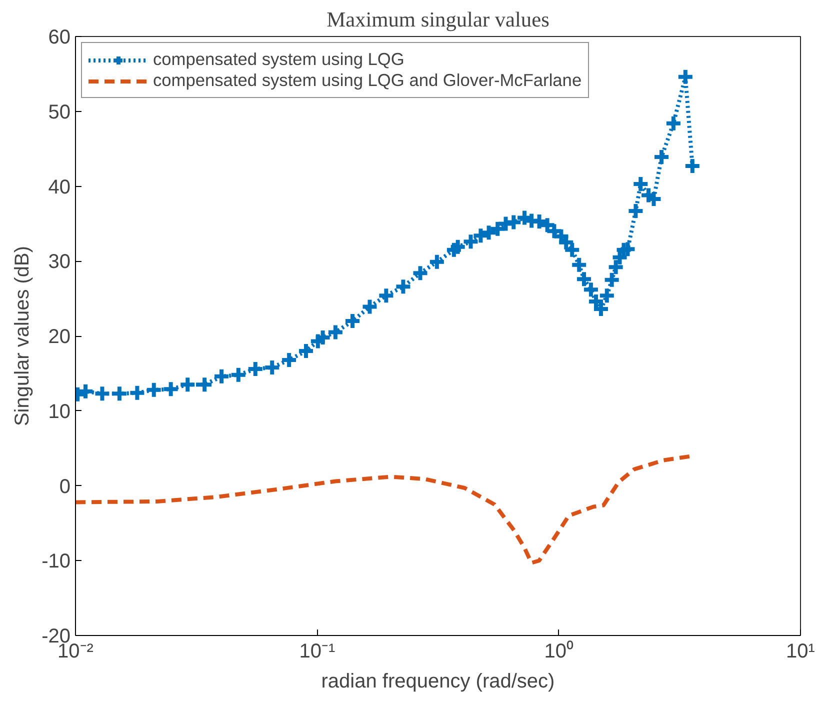  What do you see at coordinates (59, 411) in the screenshot?
I see `y-tick-label: 10` at bounding box center [59, 411].